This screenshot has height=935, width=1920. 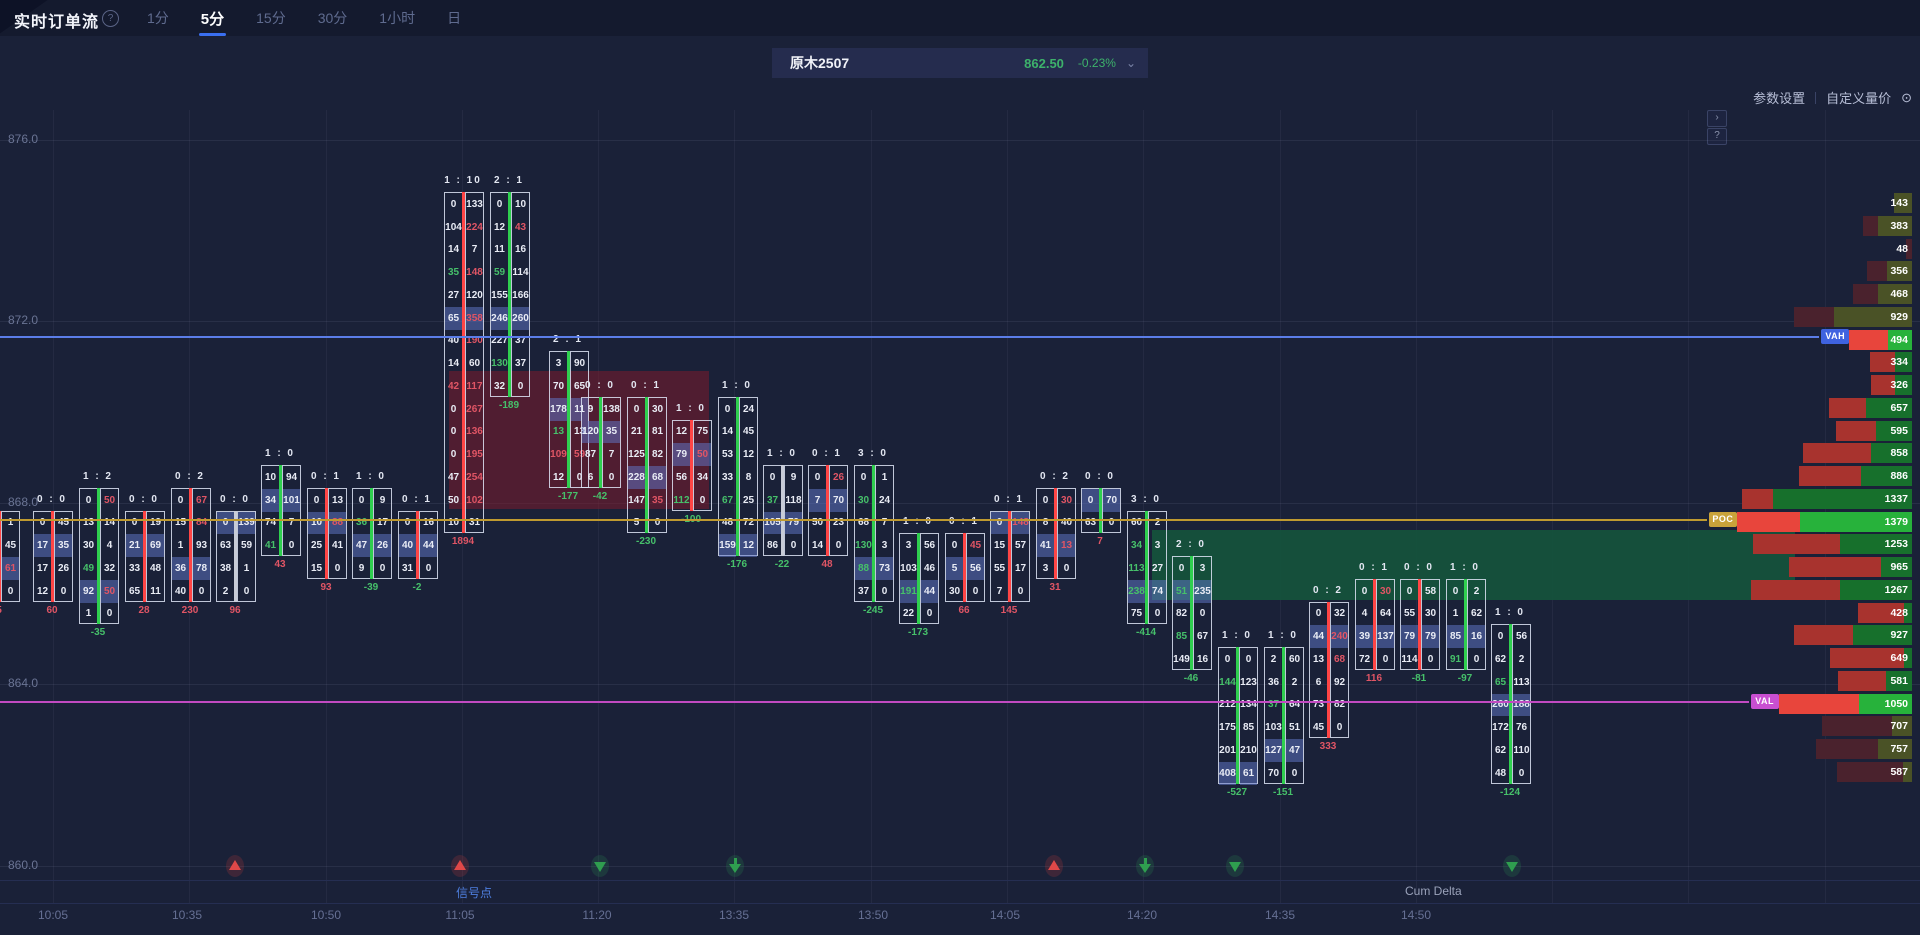 What do you see at coordinates (110, 18) in the screenshot?
I see `help-icon: ?` at bounding box center [110, 18].